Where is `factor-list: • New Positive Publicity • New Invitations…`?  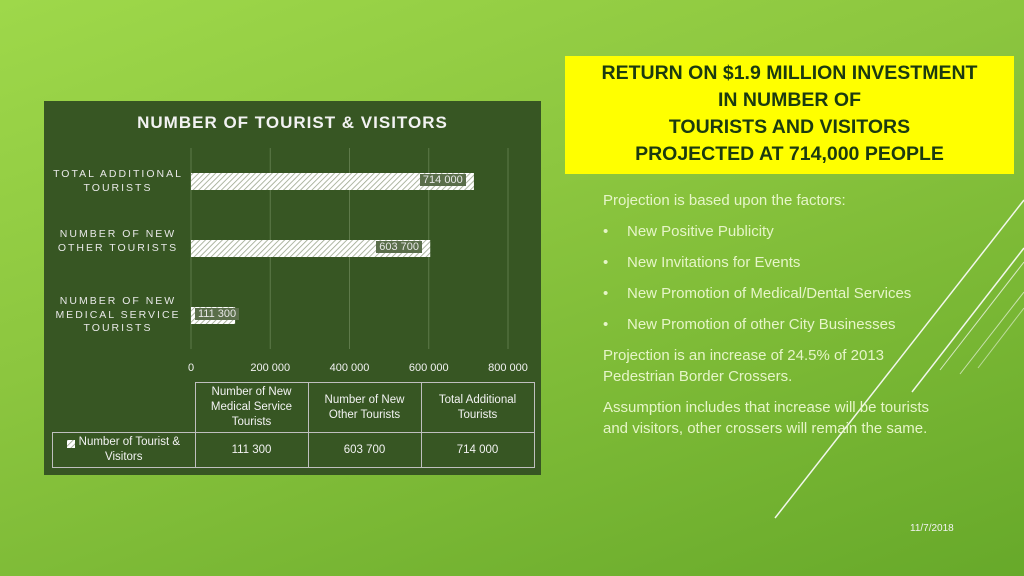 factor-list: • New Positive Publicity • New Invitations… is located at coordinates (778, 278).